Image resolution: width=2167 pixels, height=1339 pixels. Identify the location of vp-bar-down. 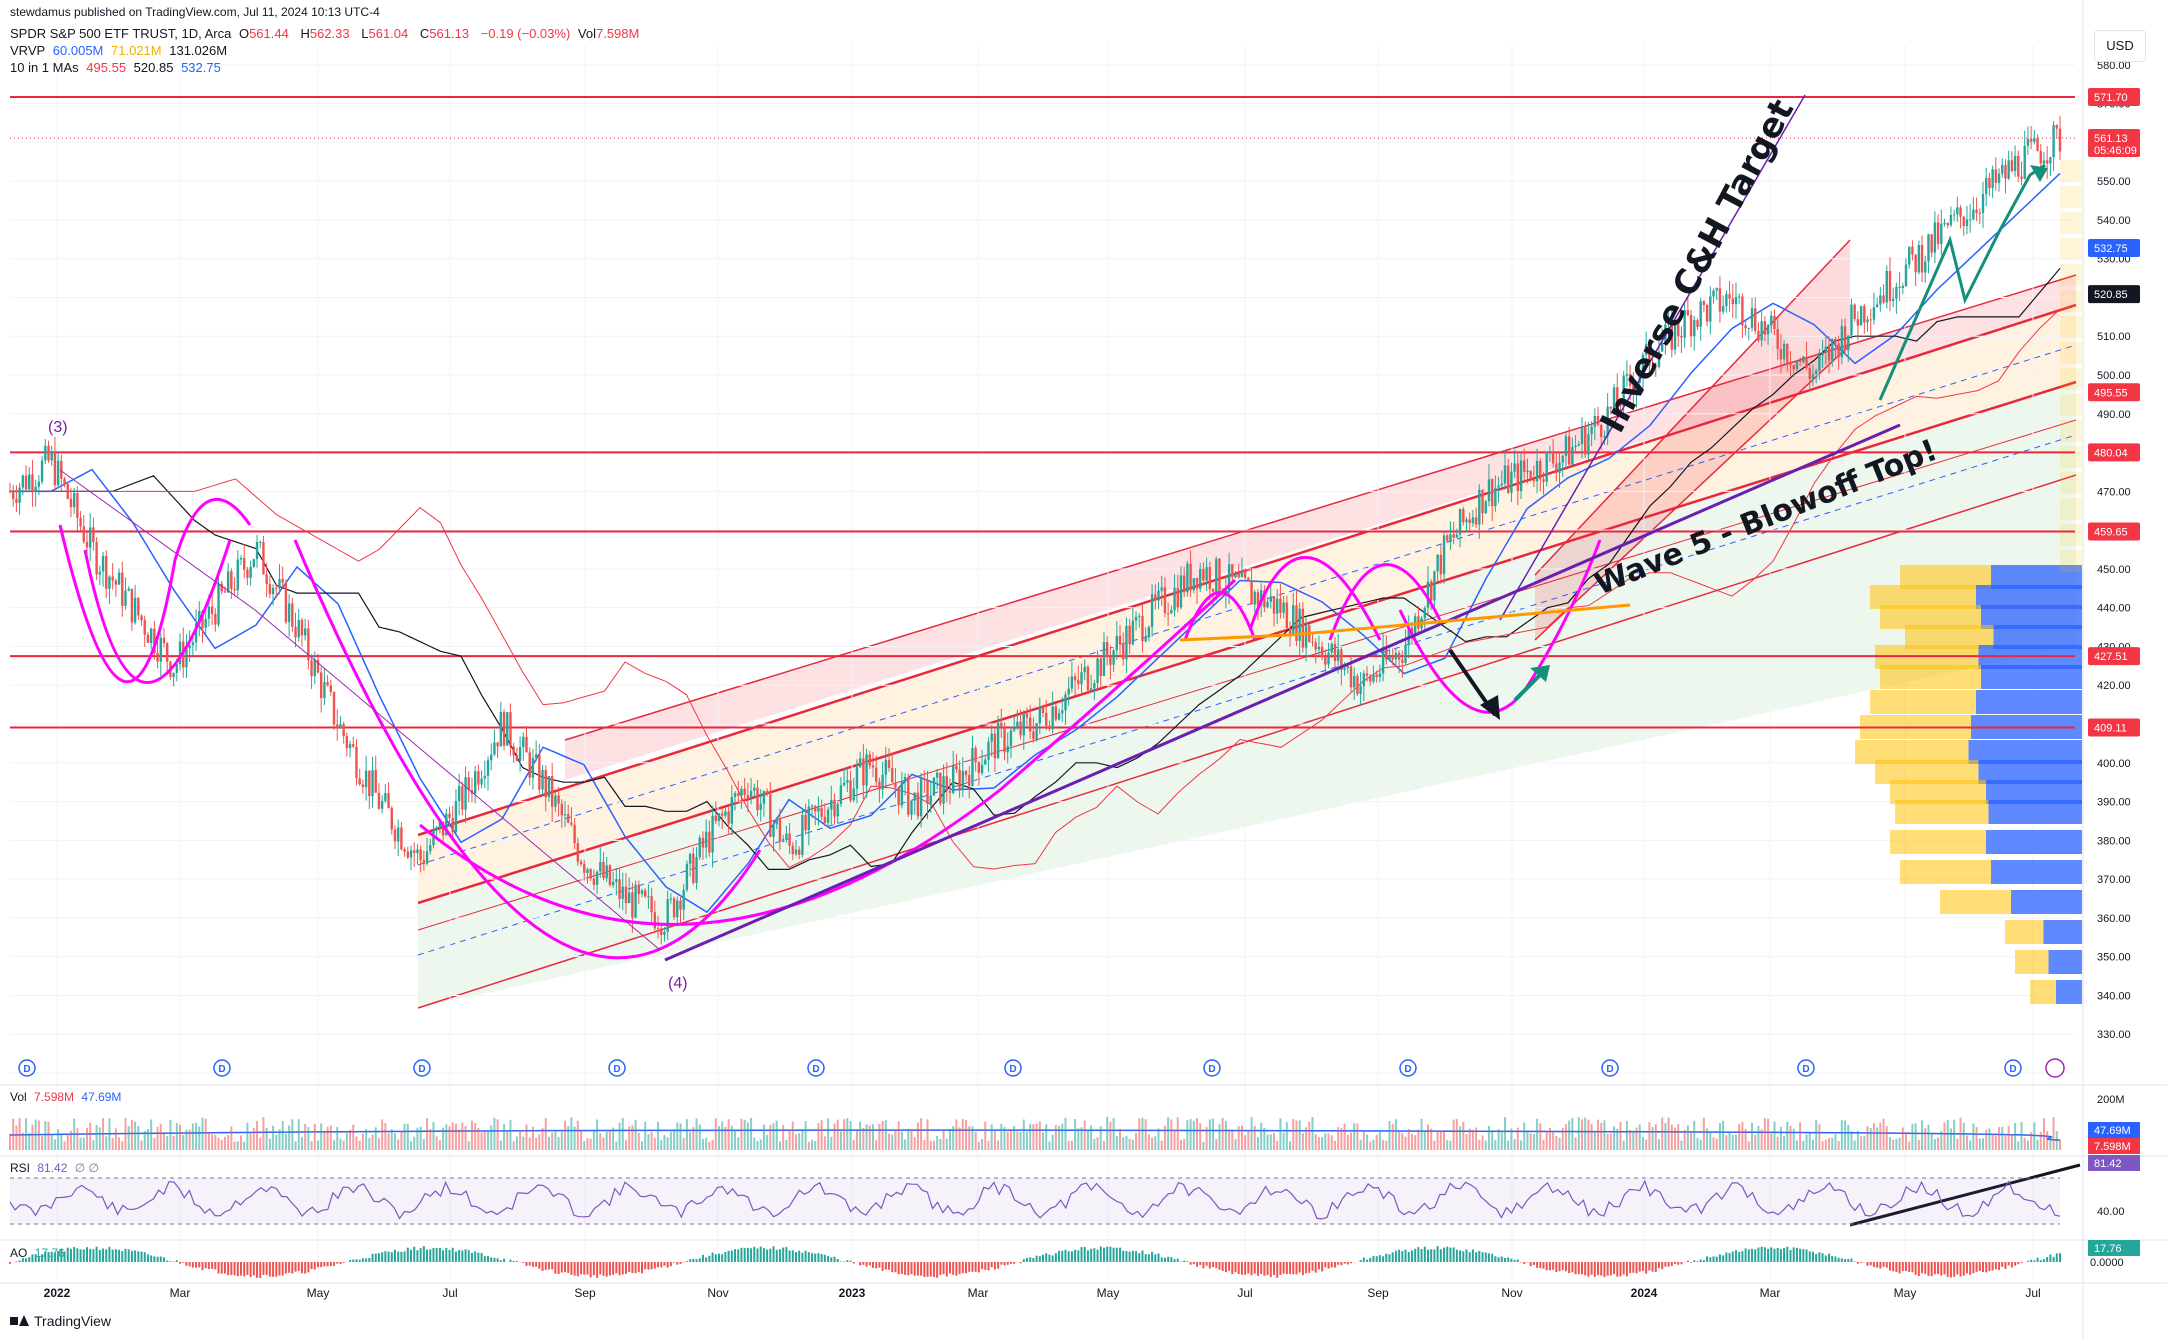
(1923, 702).